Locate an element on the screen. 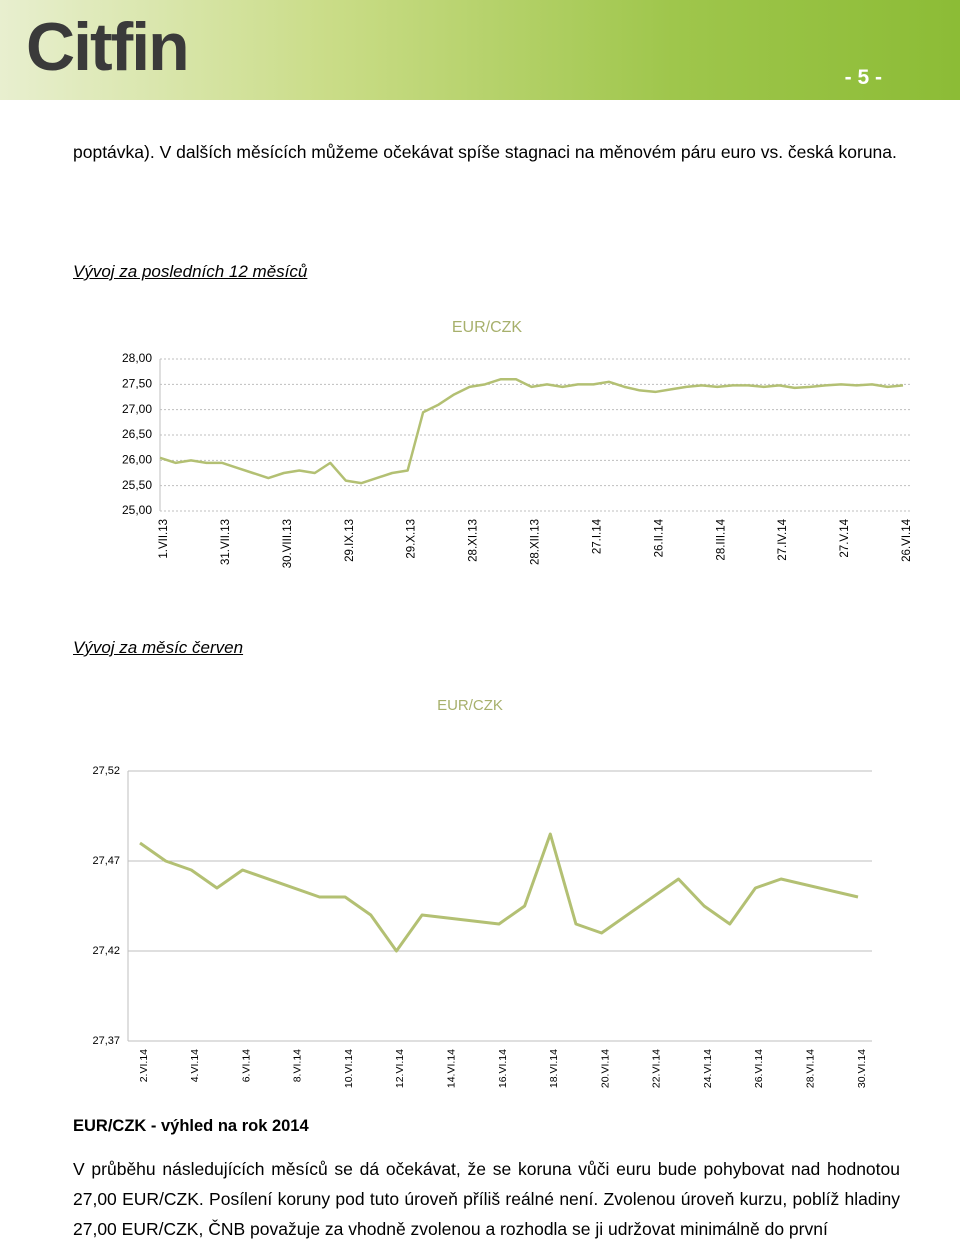 This screenshot has width=960, height=1244. y-tick-label: 26,00 is located at coordinates (137, 460).